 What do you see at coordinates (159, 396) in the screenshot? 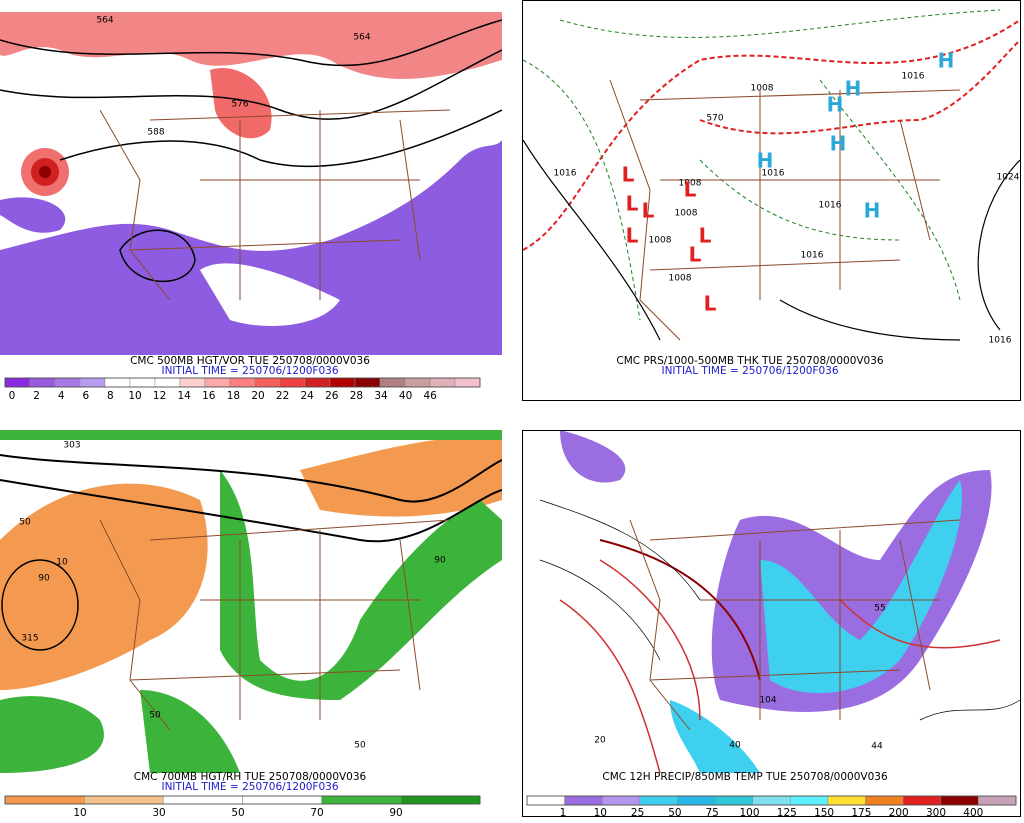
I see `colorbar-label: 12` at bounding box center [159, 396].